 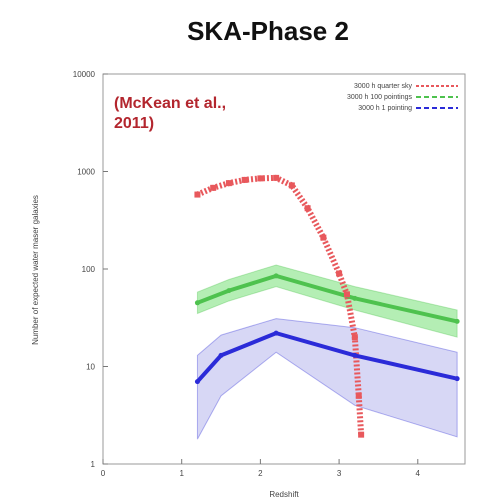 What do you see at coordinates (90, 367) in the screenshot?
I see `y-tick-label: 10` at bounding box center [90, 367].